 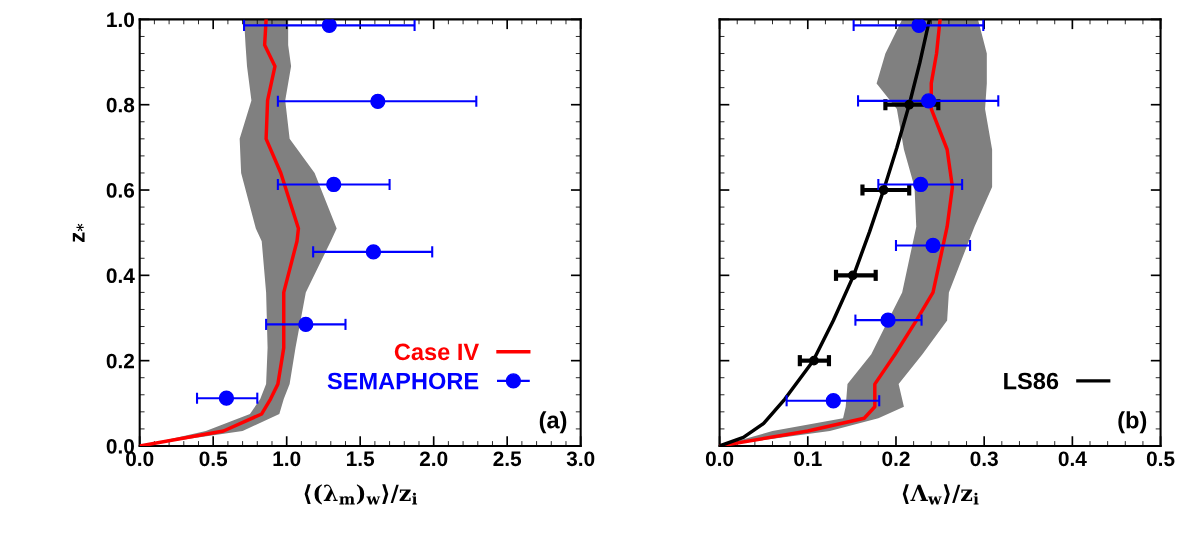 I want to click on y-tick-label: 1.0, so click(x=120, y=20).